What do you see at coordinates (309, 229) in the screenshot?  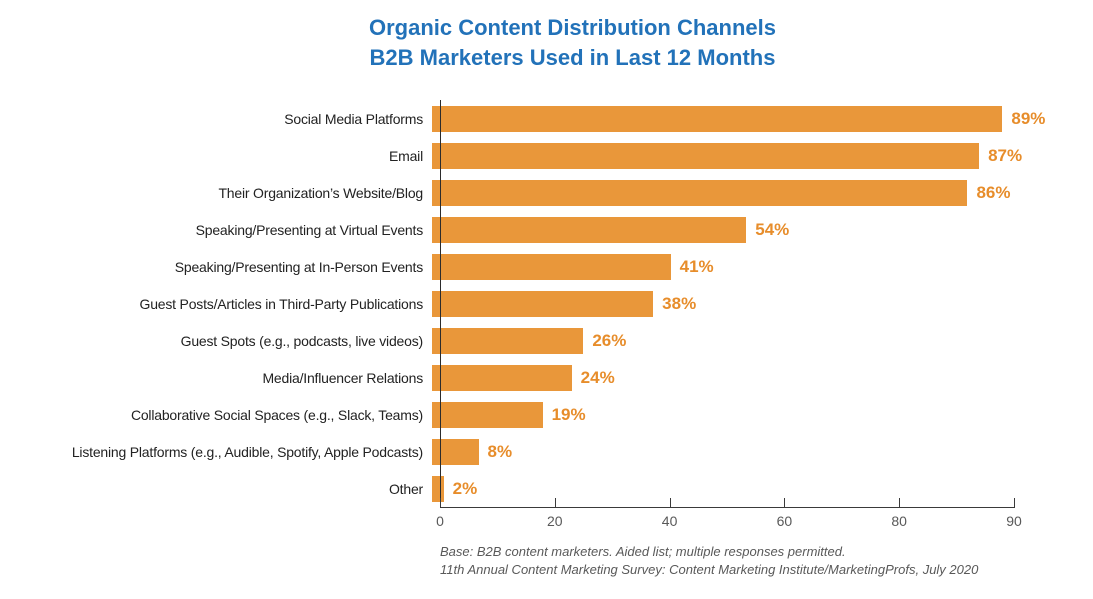 I see `category-label: Speaking/Presenting at Virtual Events` at bounding box center [309, 229].